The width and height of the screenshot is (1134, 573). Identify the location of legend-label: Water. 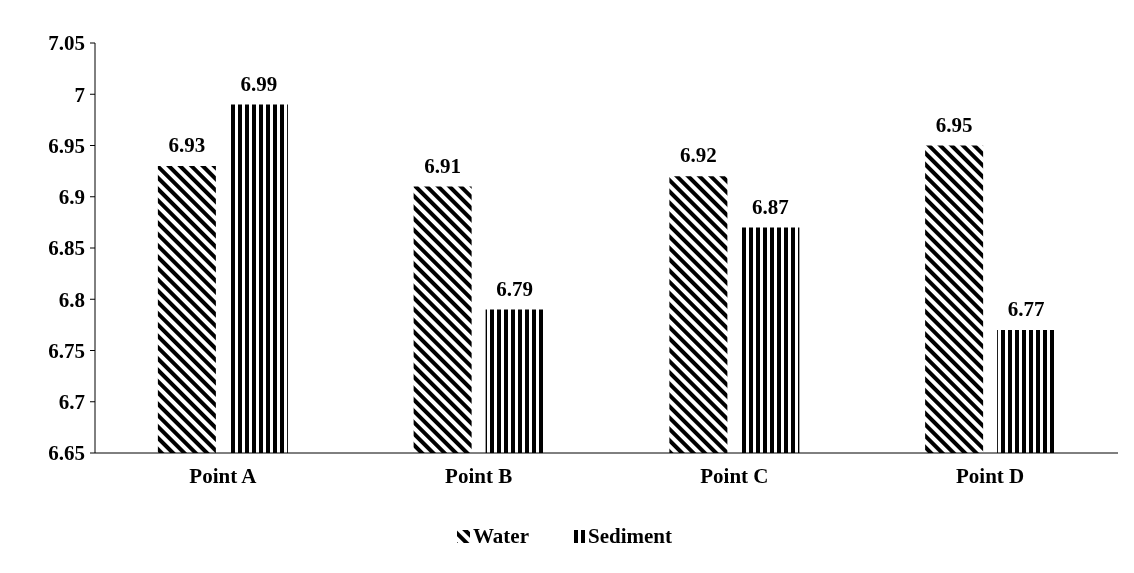
(501, 536).